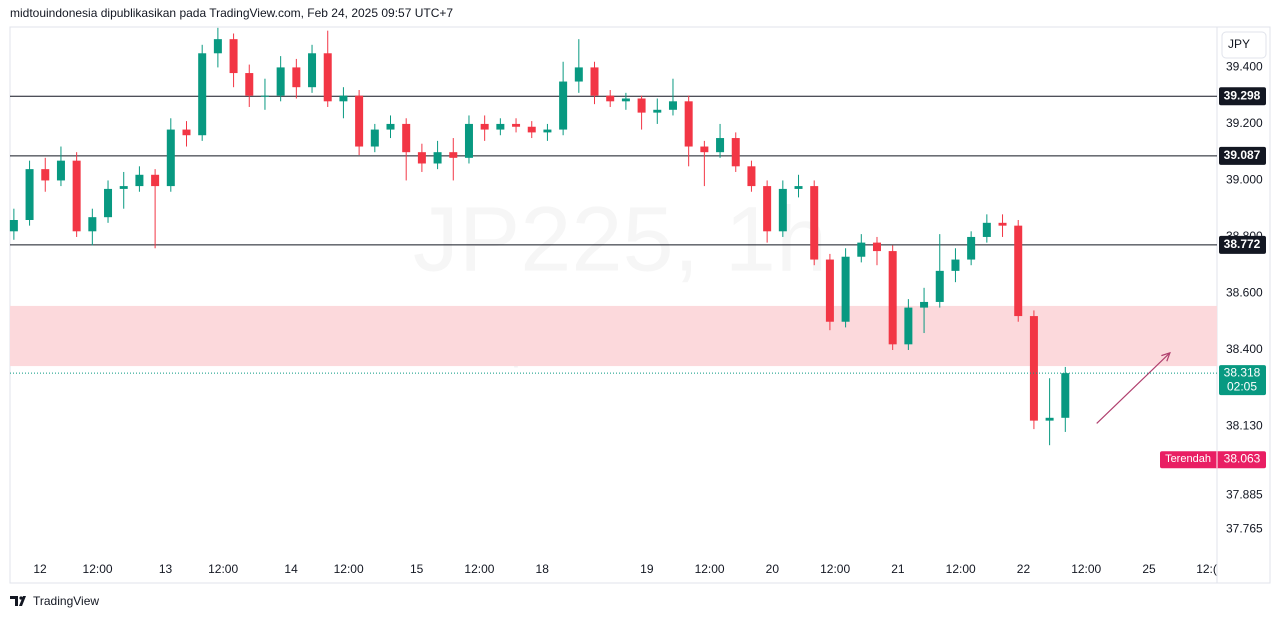 This screenshot has width=1281, height=624. I want to click on low-marker-value: 38.063, so click(1242, 458).